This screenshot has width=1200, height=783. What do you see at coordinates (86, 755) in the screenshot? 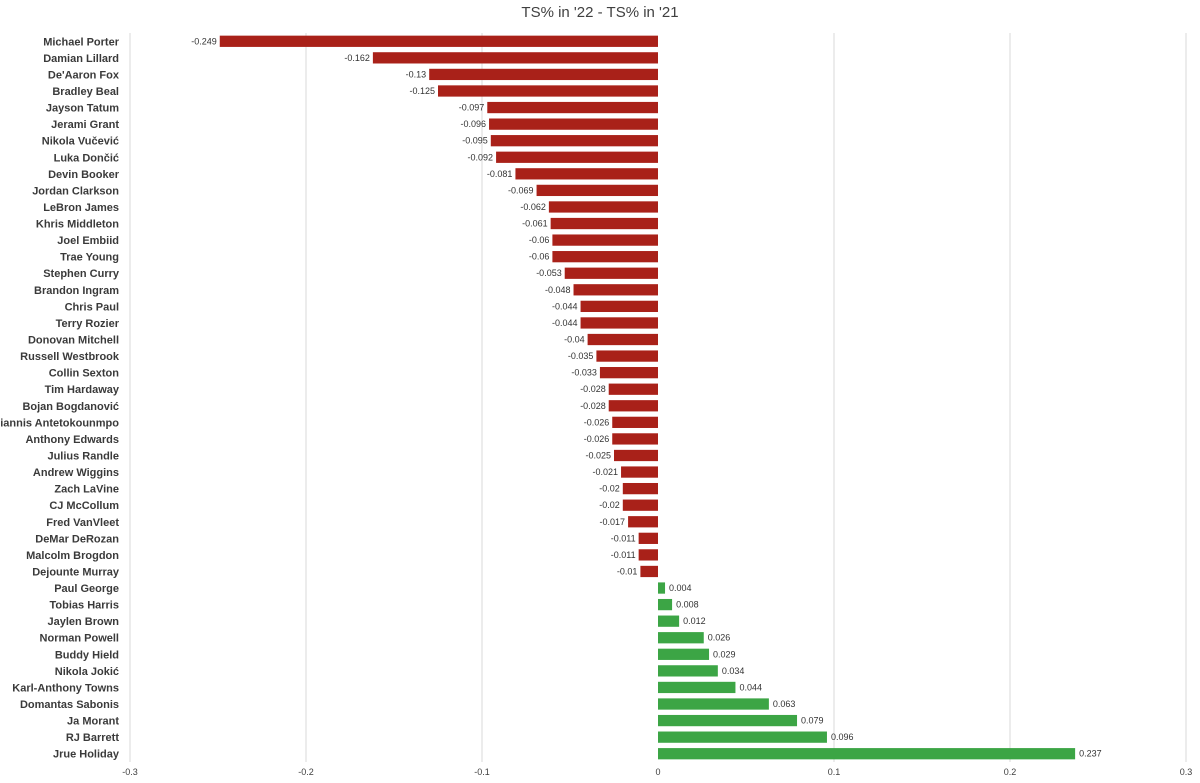
I see `category-label: Jrue Holiday` at bounding box center [86, 755].